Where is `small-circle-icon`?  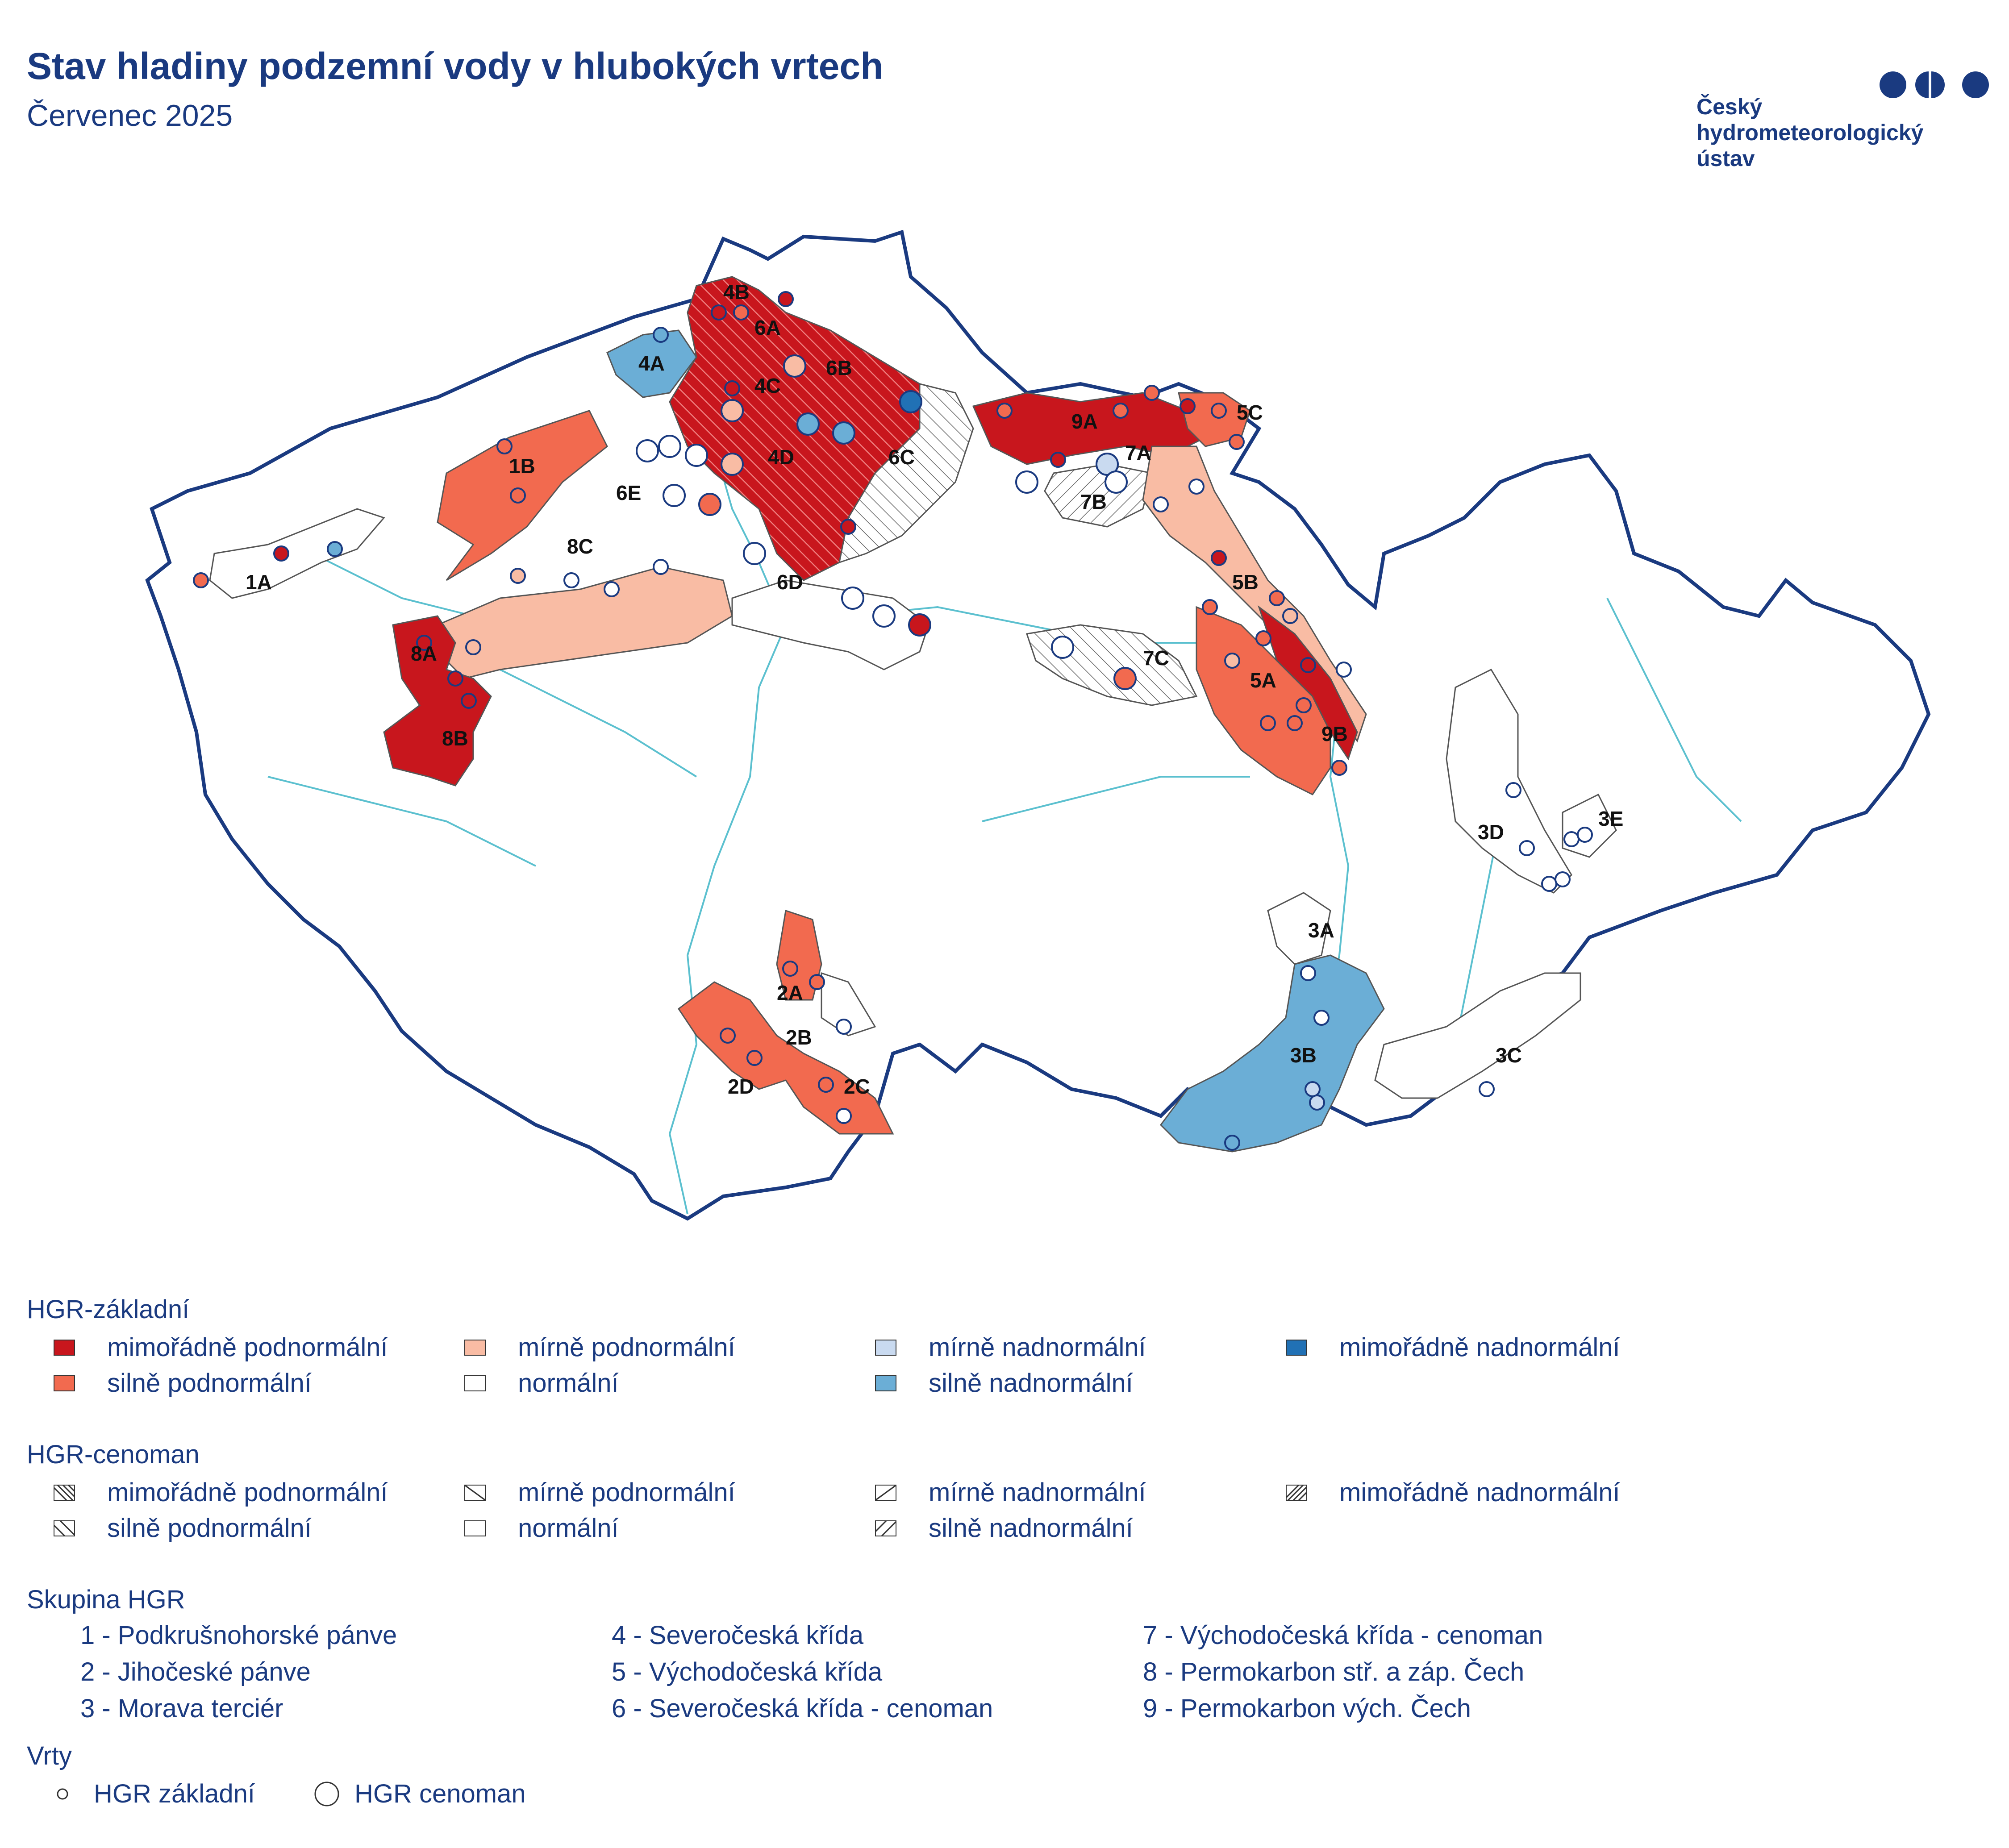 small-circle-icon is located at coordinates (62, 1793).